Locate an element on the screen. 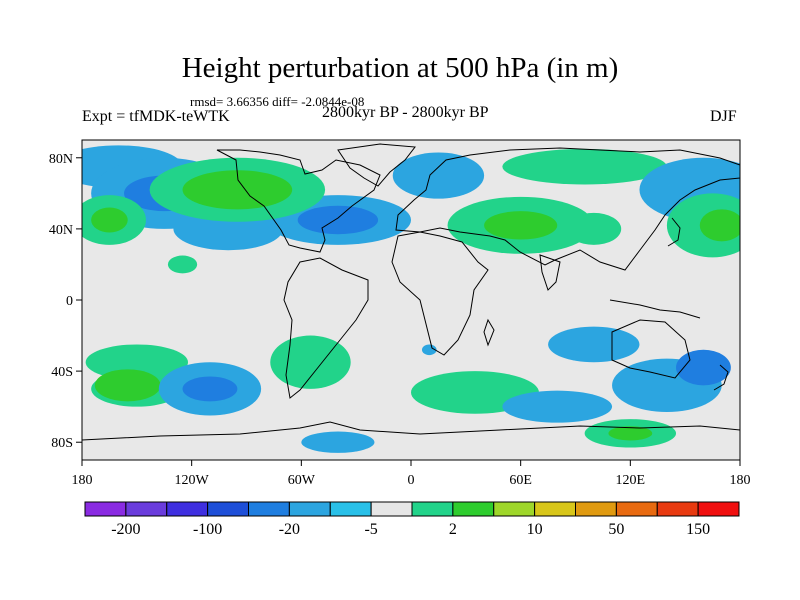 This screenshot has width=800, height=600. coastline-antarctica is located at coordinates (411, 431).